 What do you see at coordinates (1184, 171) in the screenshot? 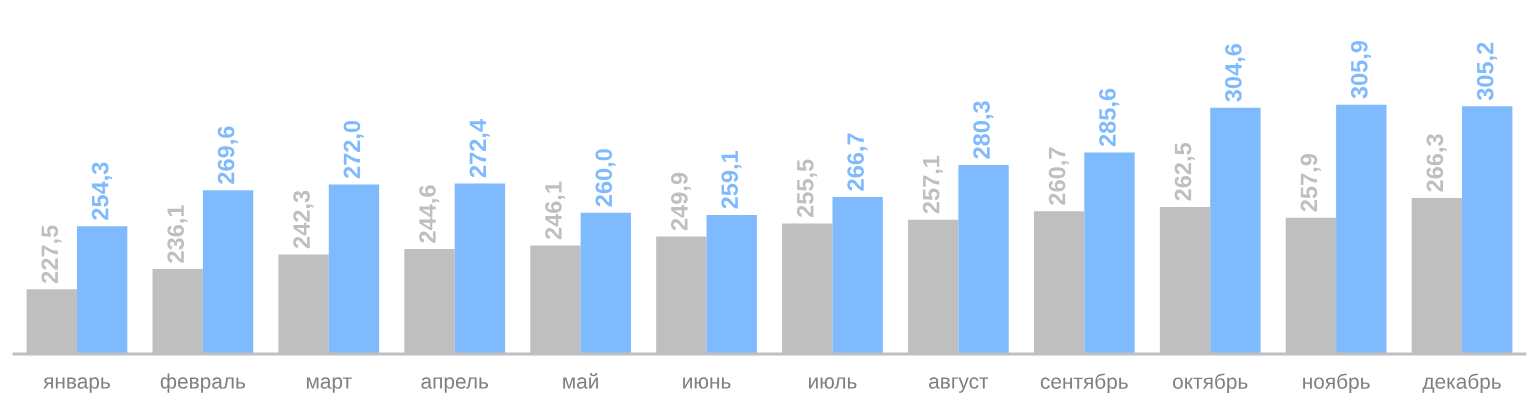
I see `data-label: 262,5` at bounding box center [1184, 171].